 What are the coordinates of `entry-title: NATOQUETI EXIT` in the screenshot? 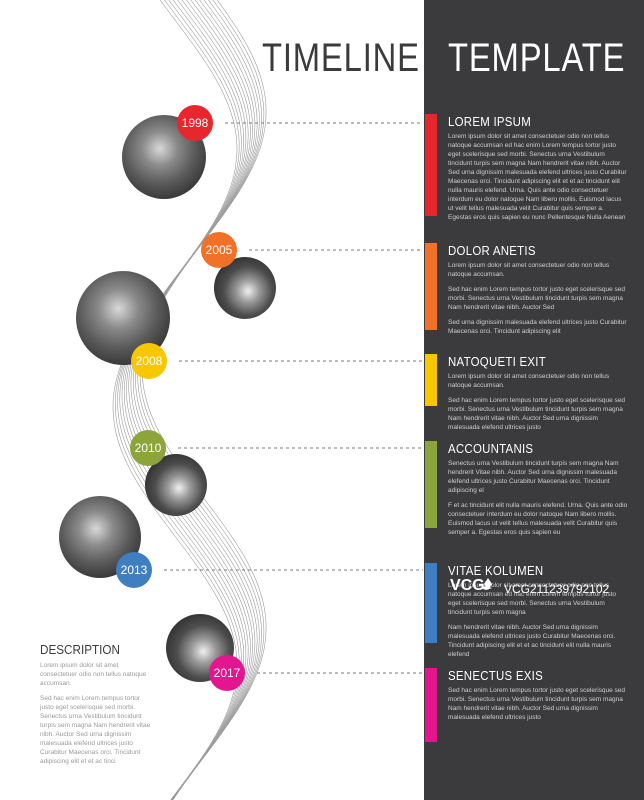 It's located at (497, 361).